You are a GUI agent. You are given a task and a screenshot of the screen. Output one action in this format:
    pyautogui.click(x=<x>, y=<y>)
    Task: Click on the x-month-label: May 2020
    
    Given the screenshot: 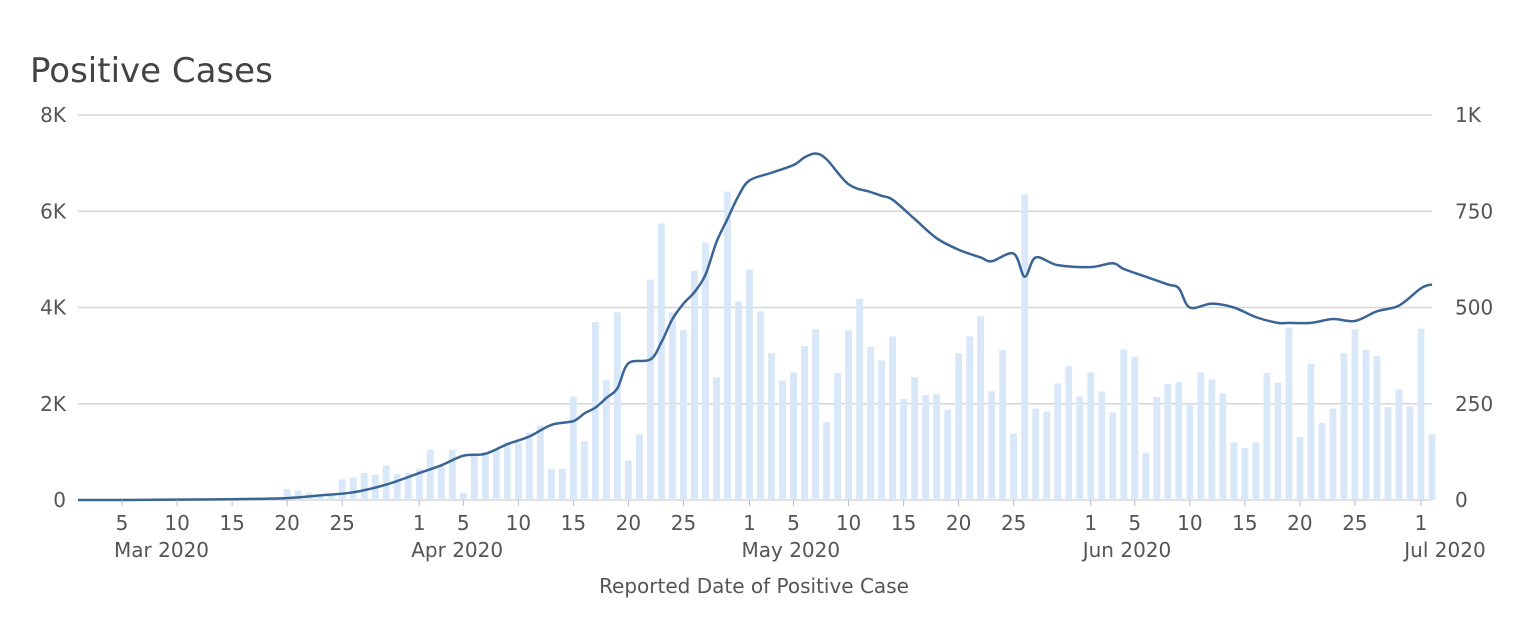 What is the action you would take?
    pyautogui.click(x=790, y=550)
    